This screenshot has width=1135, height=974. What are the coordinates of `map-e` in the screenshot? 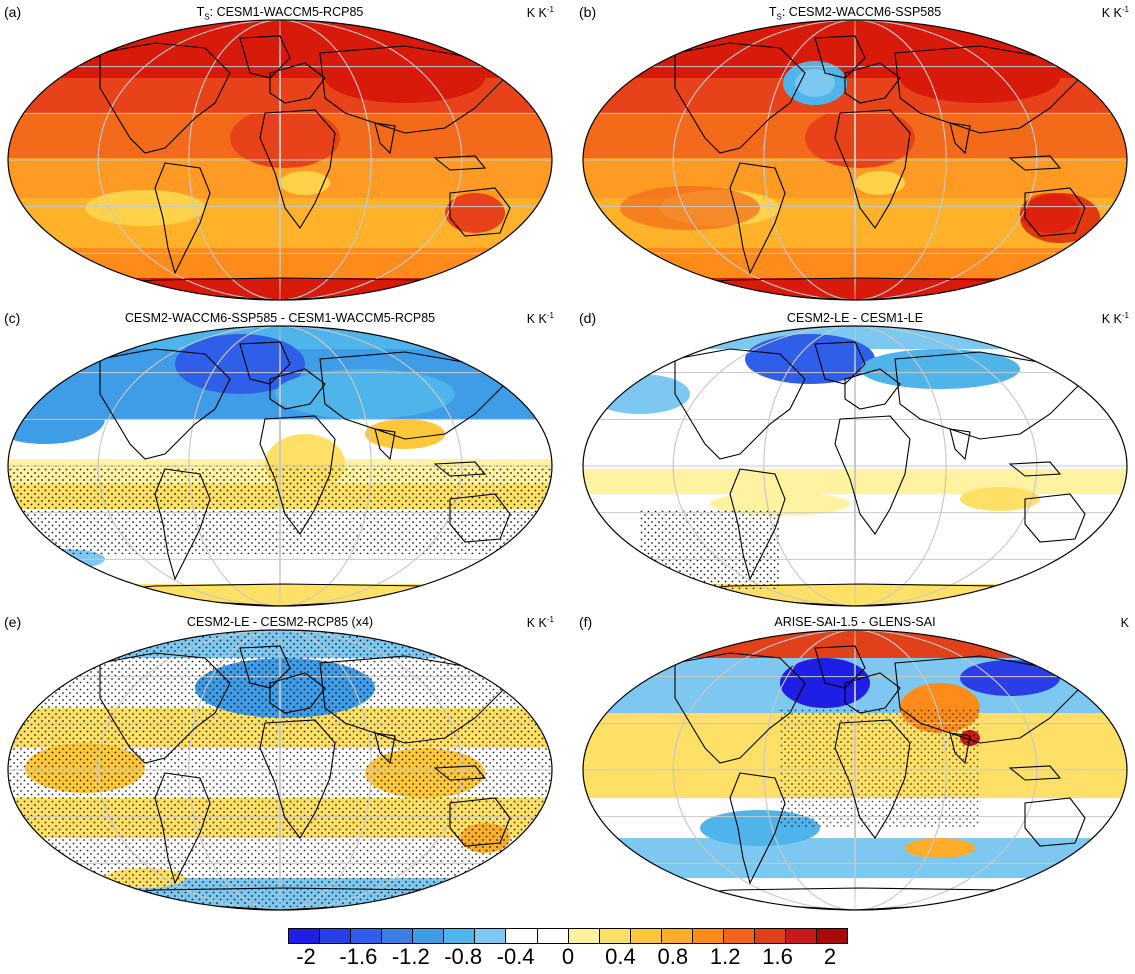 It's located at (280, 770).